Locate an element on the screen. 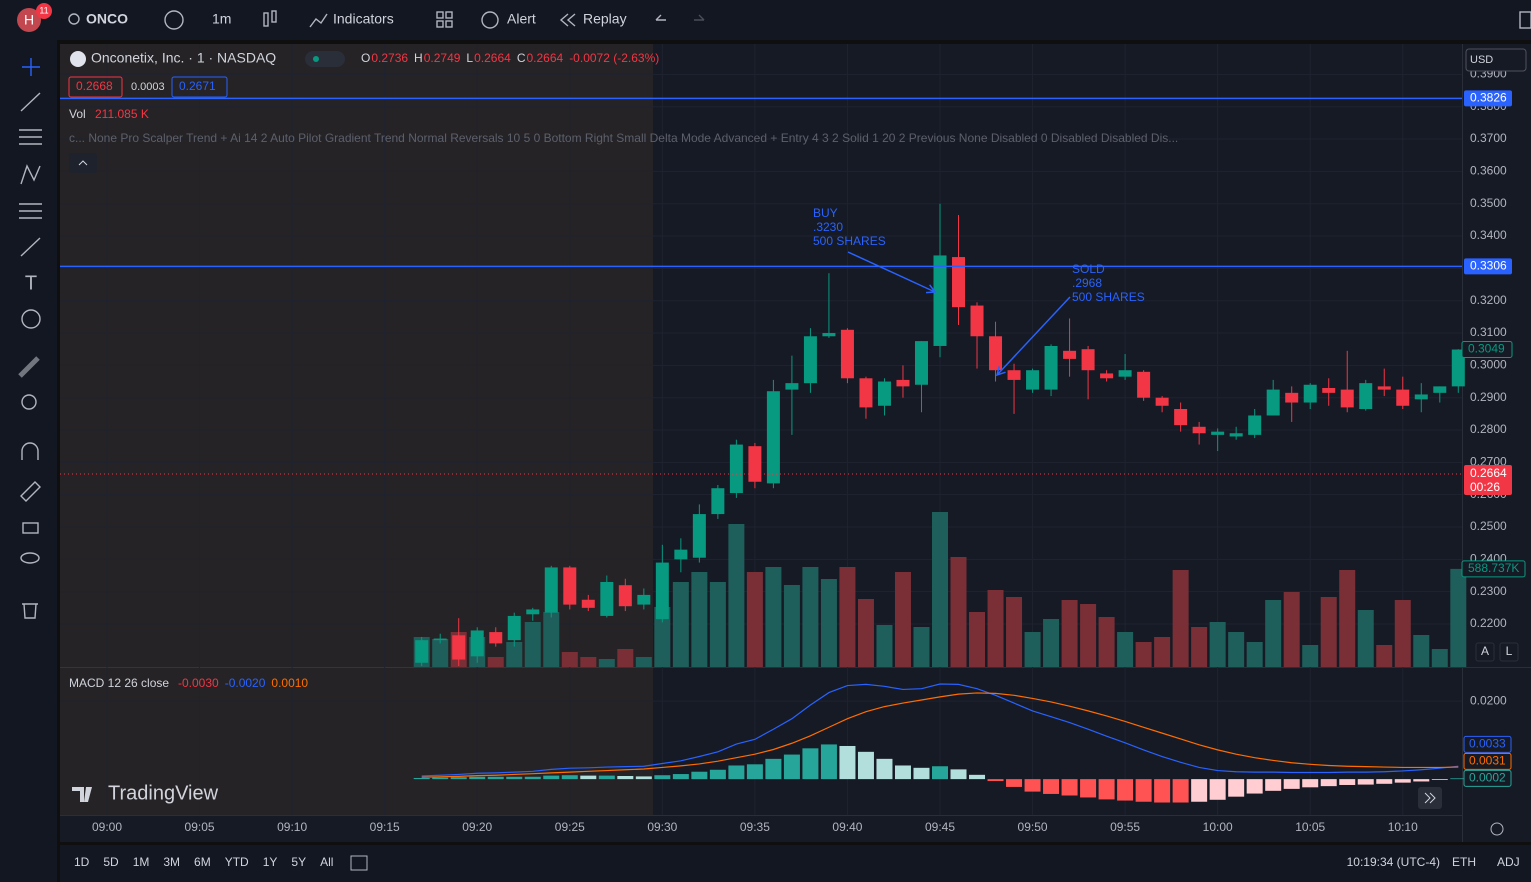  range-button: 3M is located at coordinates (171, 862).